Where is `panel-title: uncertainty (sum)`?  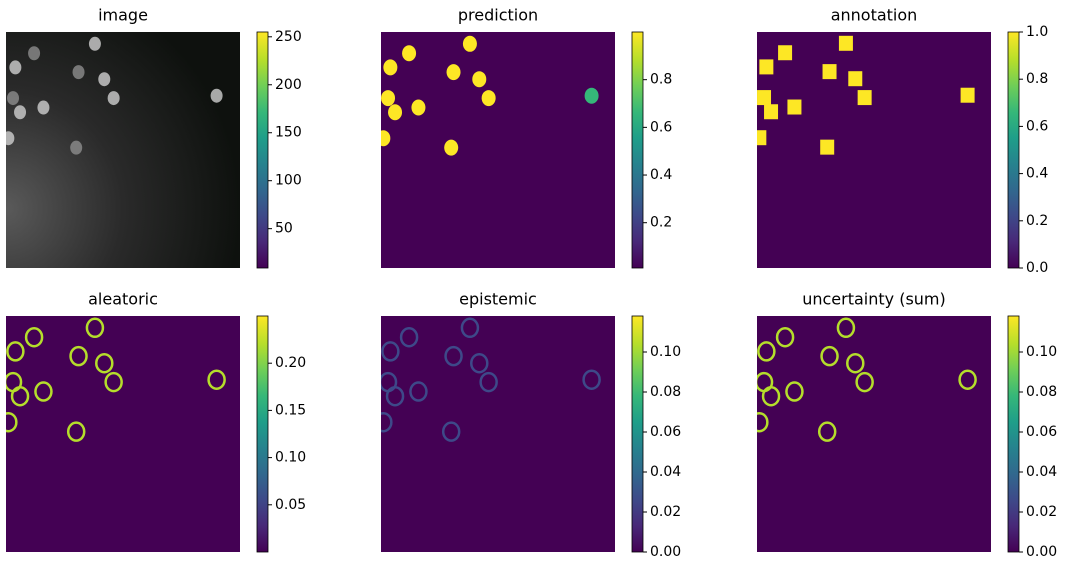
panel-title: uncertainty (sum) is located at coordinates (874, 299).